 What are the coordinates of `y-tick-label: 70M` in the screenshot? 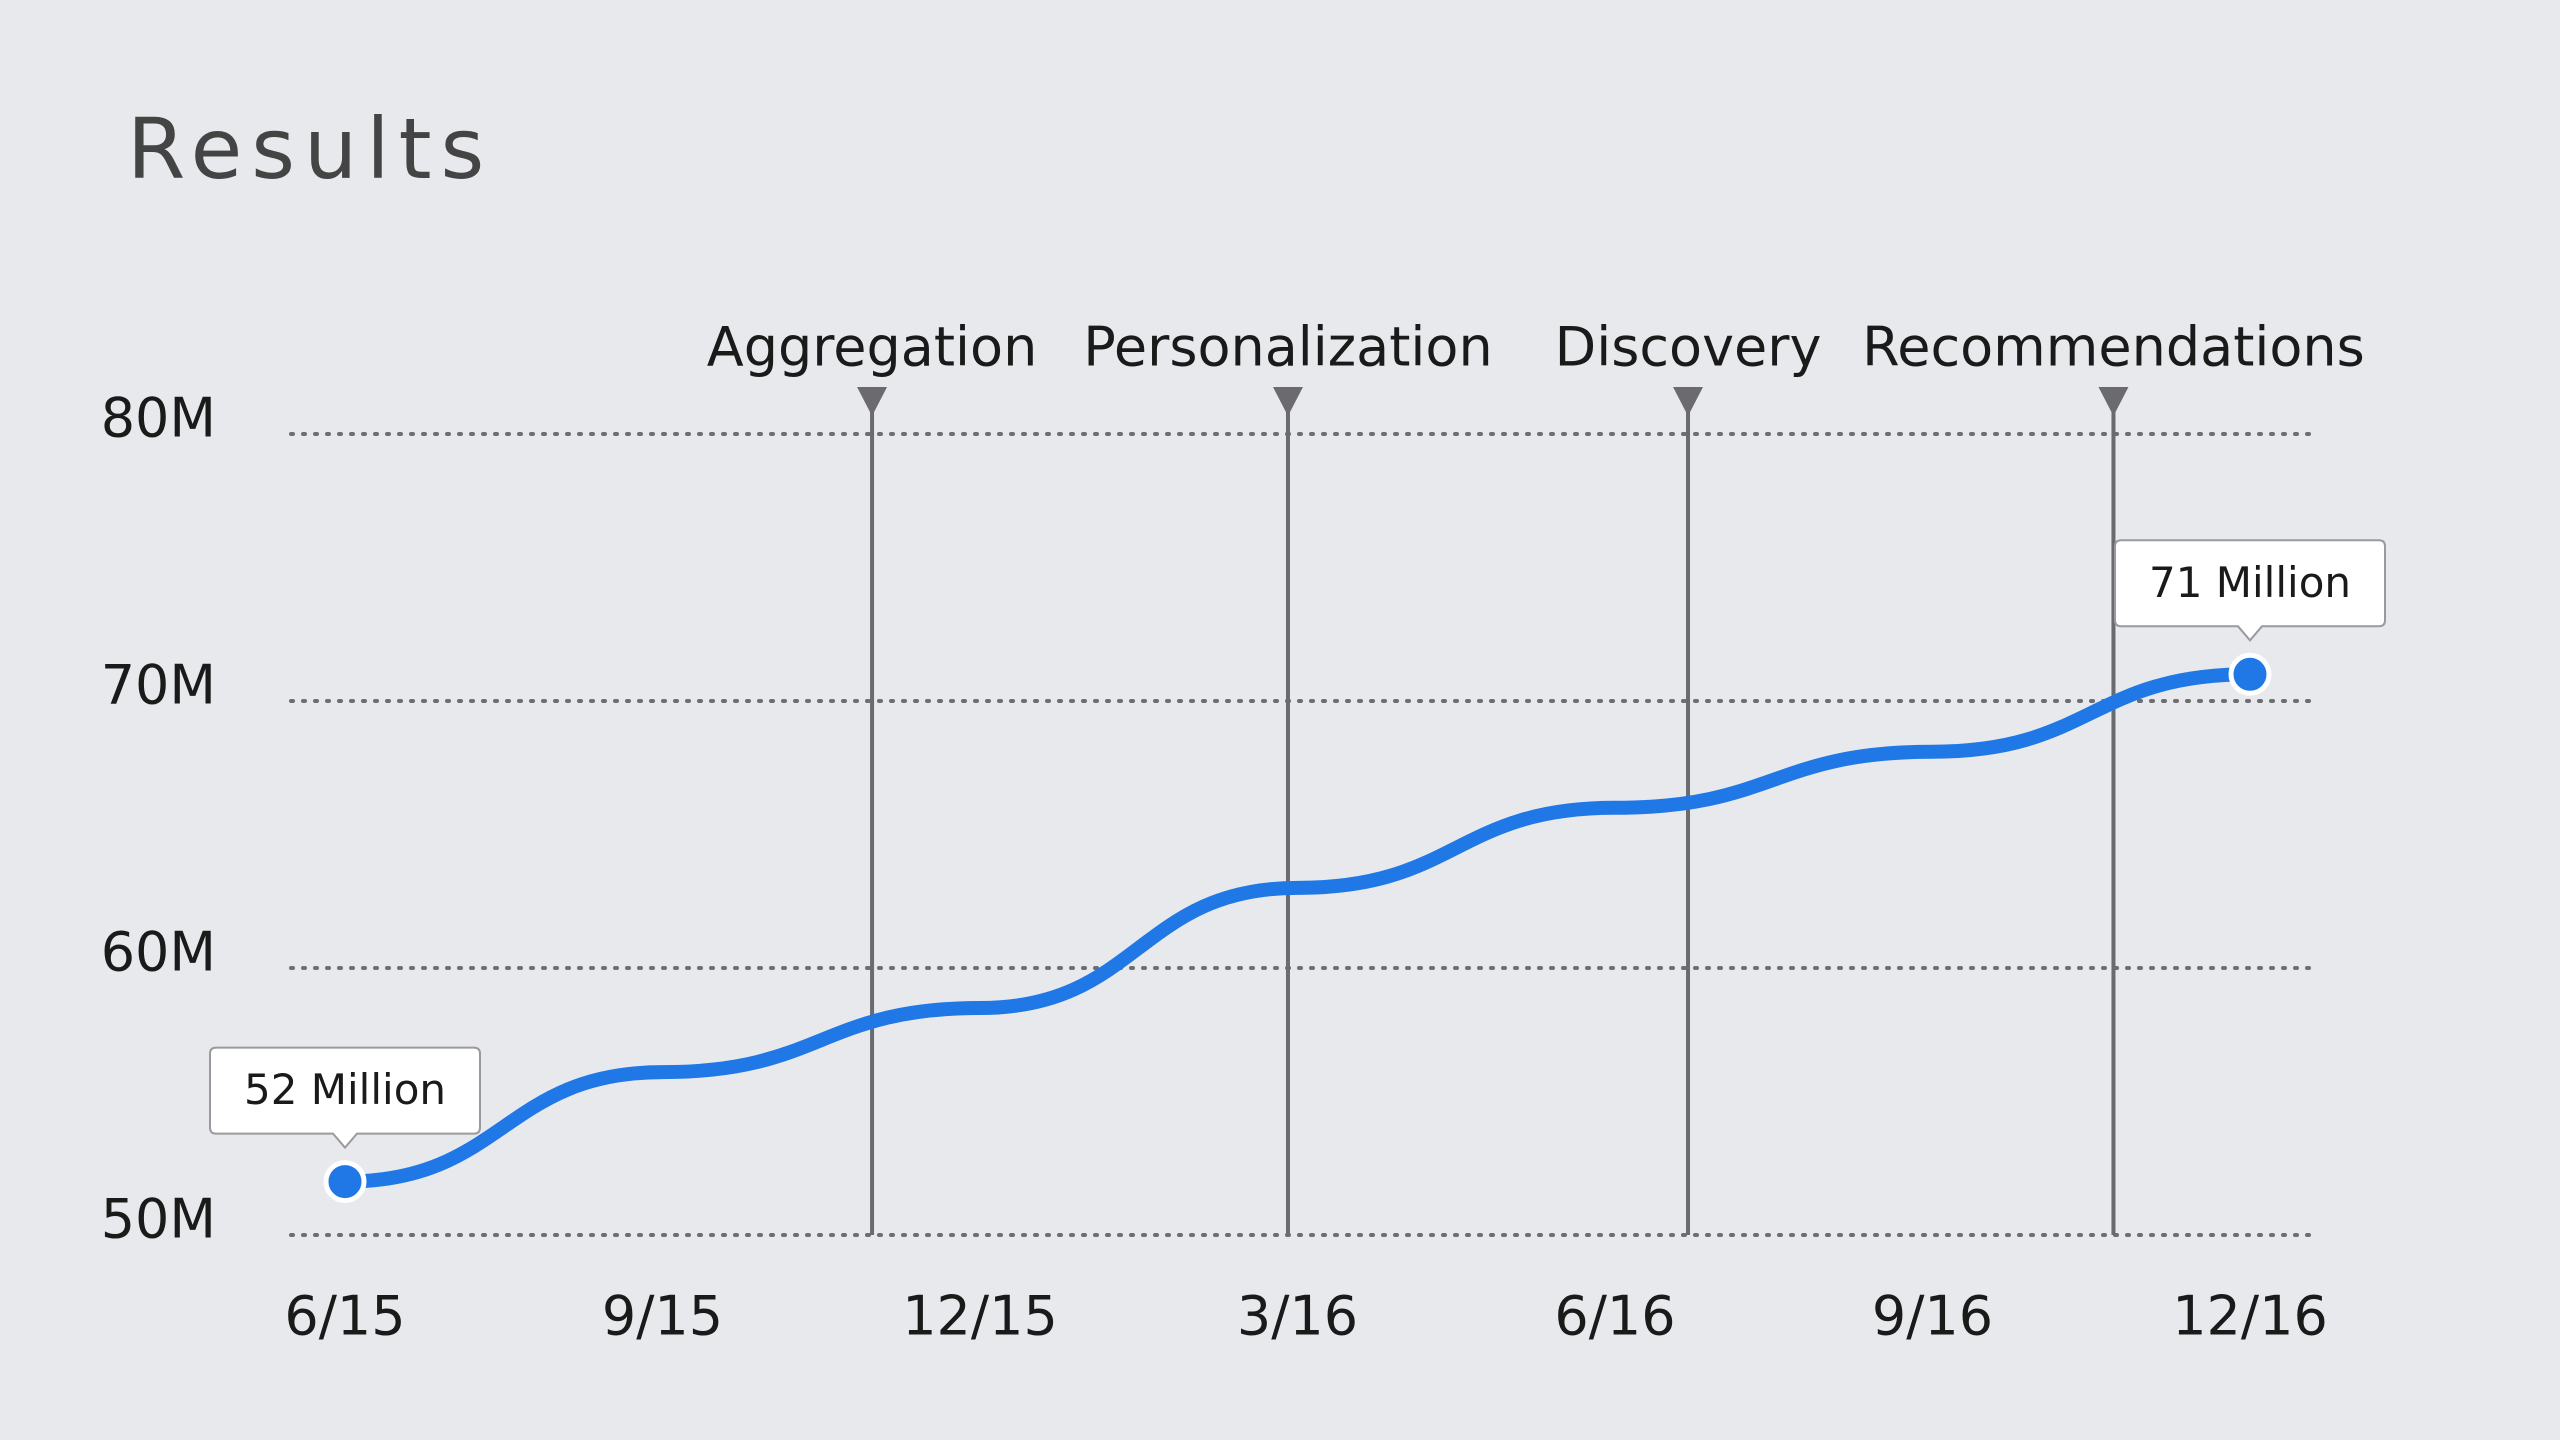 It's located at (158, 685).